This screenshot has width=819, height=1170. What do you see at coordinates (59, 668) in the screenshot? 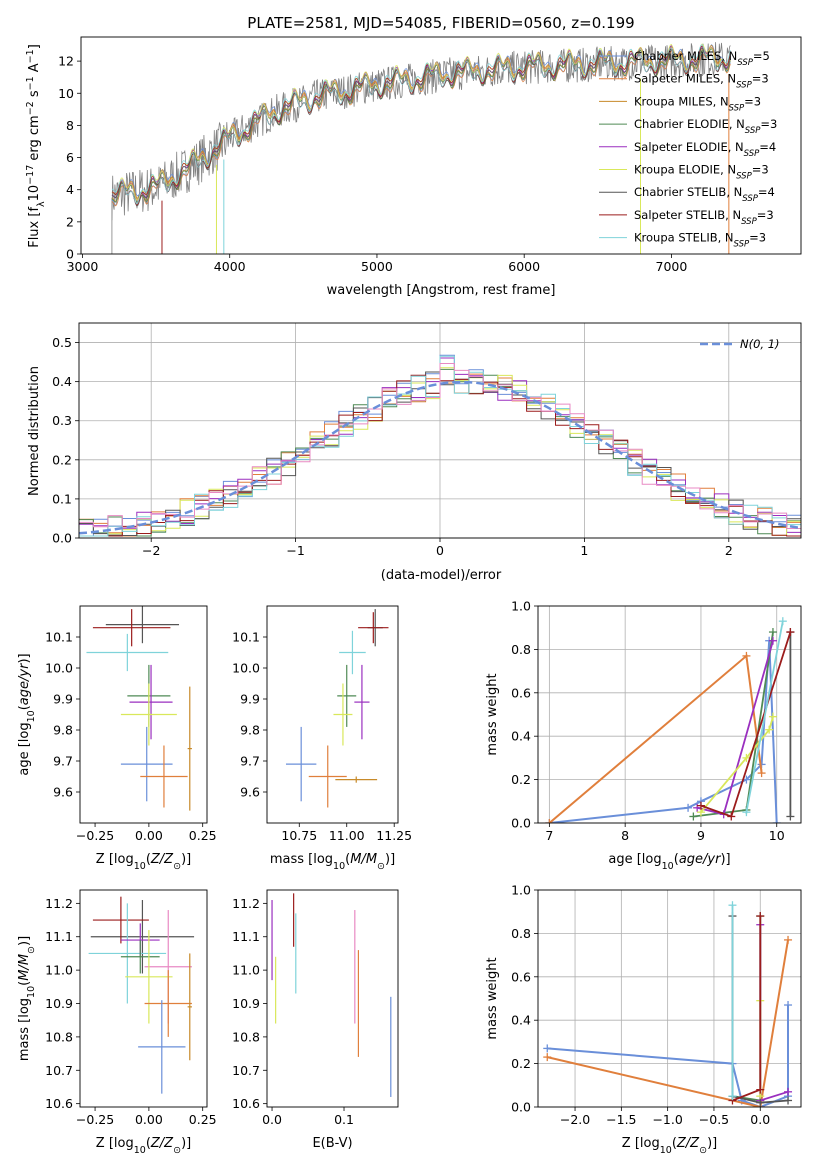
I see `y-tick-label: 10.0` at bounding box center [59, 668].